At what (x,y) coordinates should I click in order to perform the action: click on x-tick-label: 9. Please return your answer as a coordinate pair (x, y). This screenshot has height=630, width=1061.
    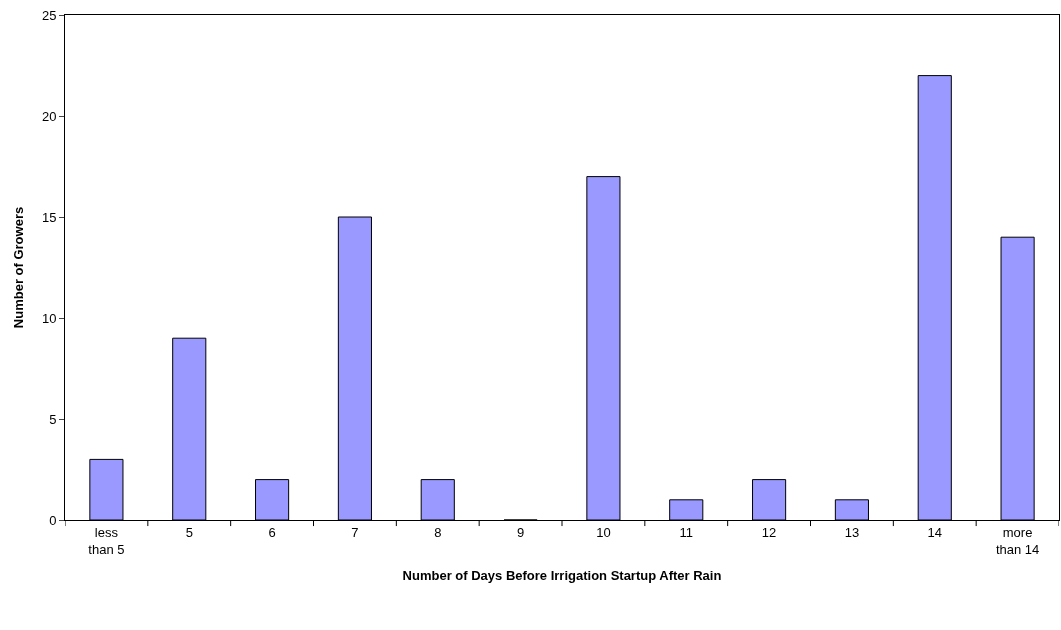
    Looking at the image, I should click on (520, 532).